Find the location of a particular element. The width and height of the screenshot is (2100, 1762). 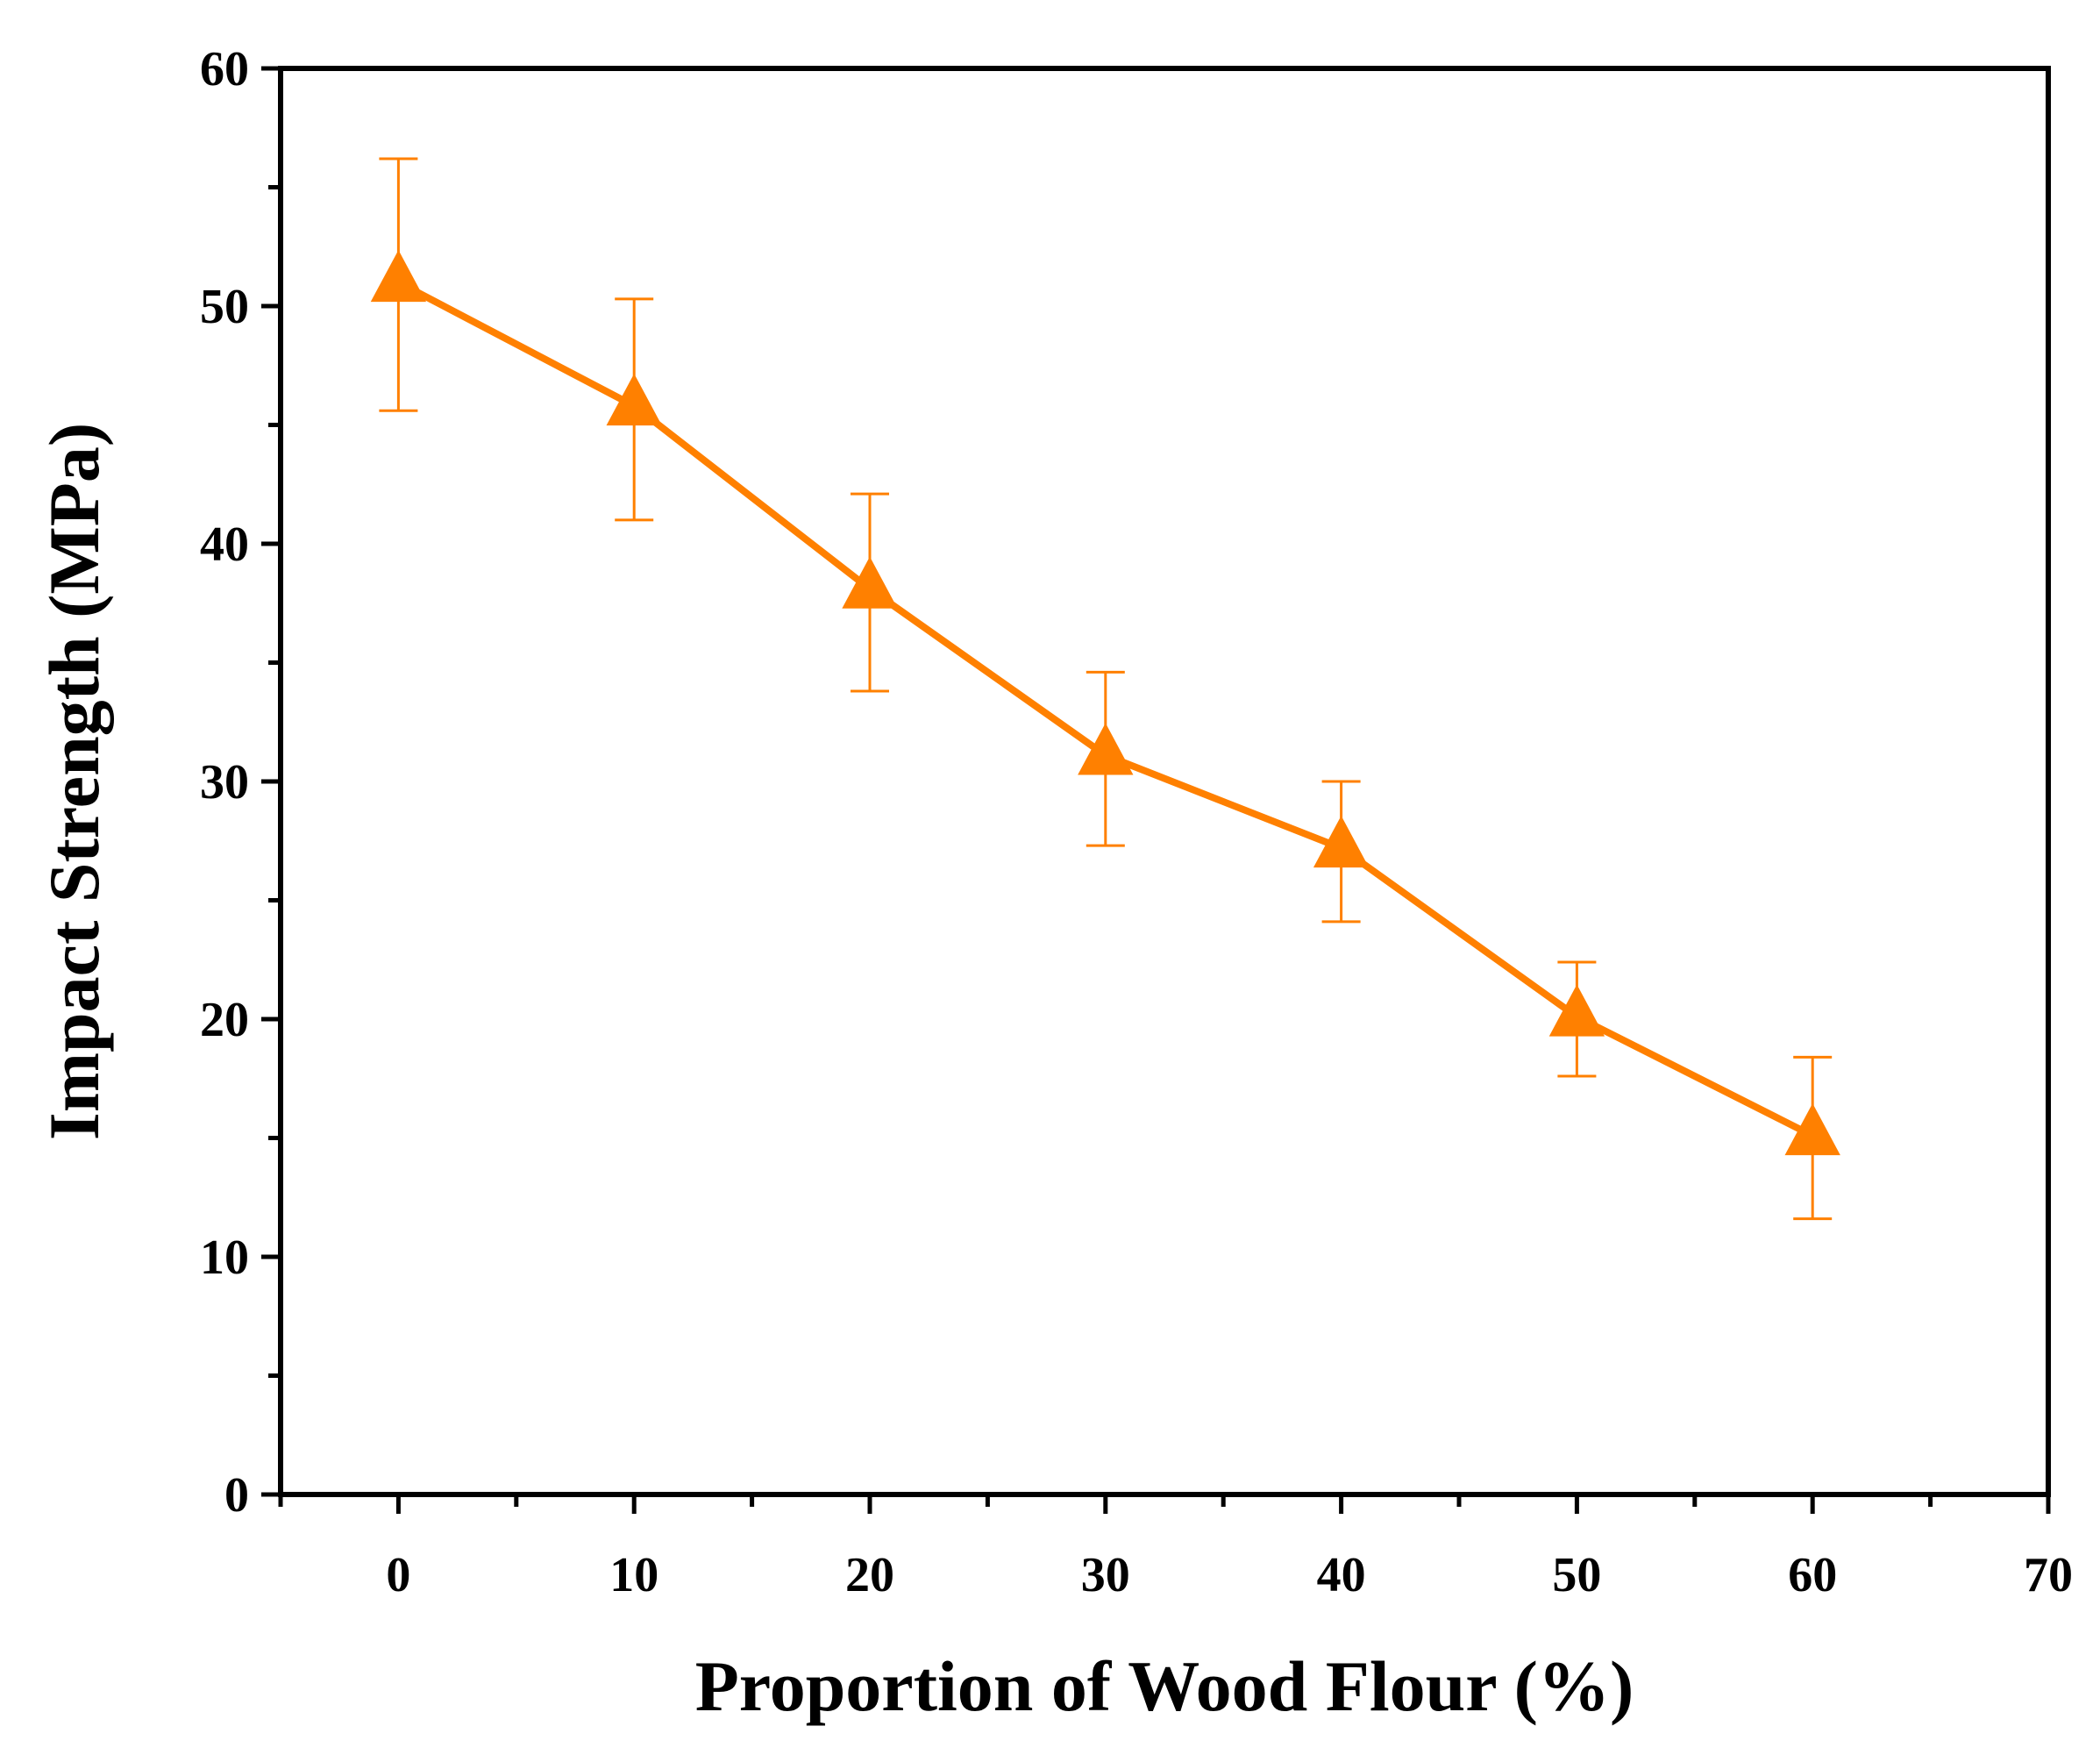

x-axis-title: Proportion of Wood Flour (%) is located at coordinates (1164, 1686).